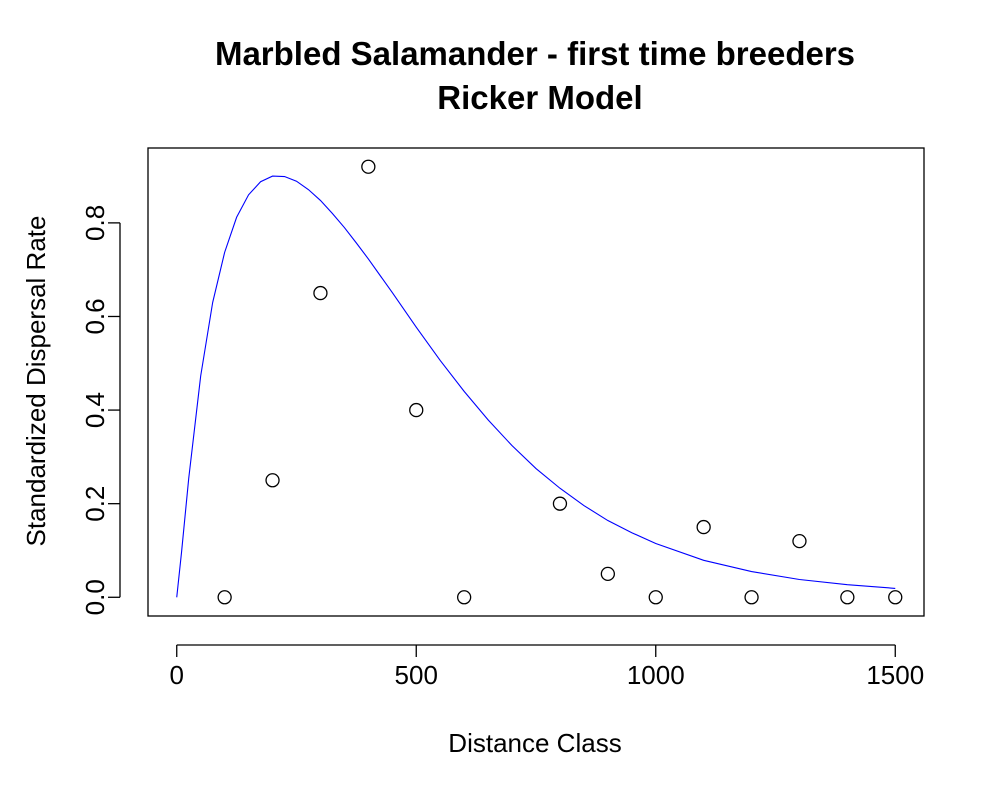 This screenshot has height=800, width=1000. I want to click on chart-subtitle: Ricker Model, so click(539, 97).